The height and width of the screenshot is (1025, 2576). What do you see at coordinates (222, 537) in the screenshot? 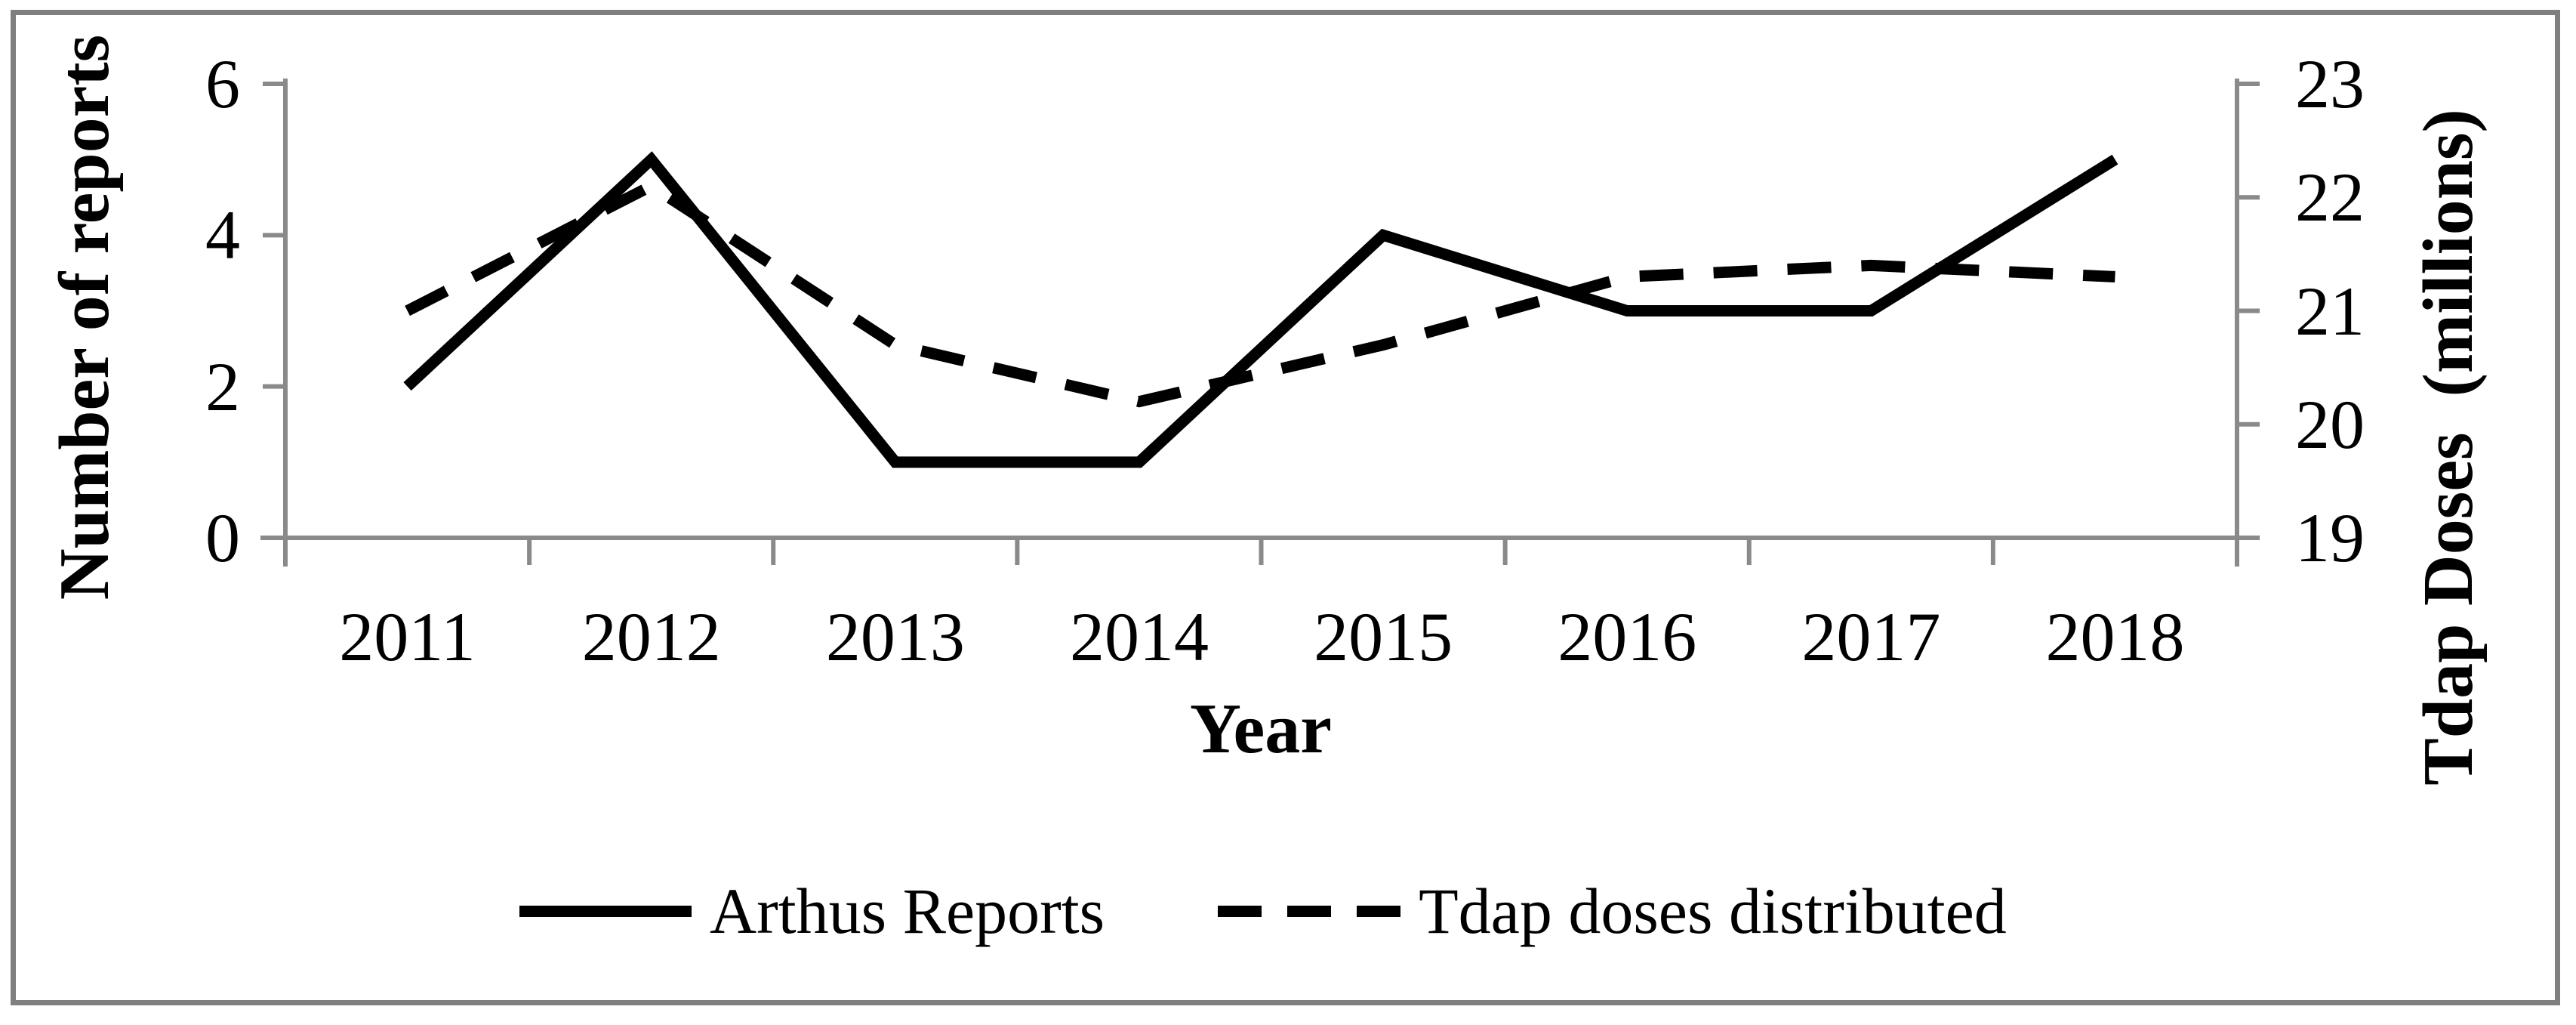
I see `left-axis-tick-label: 0` at bounding box center [222, 537].